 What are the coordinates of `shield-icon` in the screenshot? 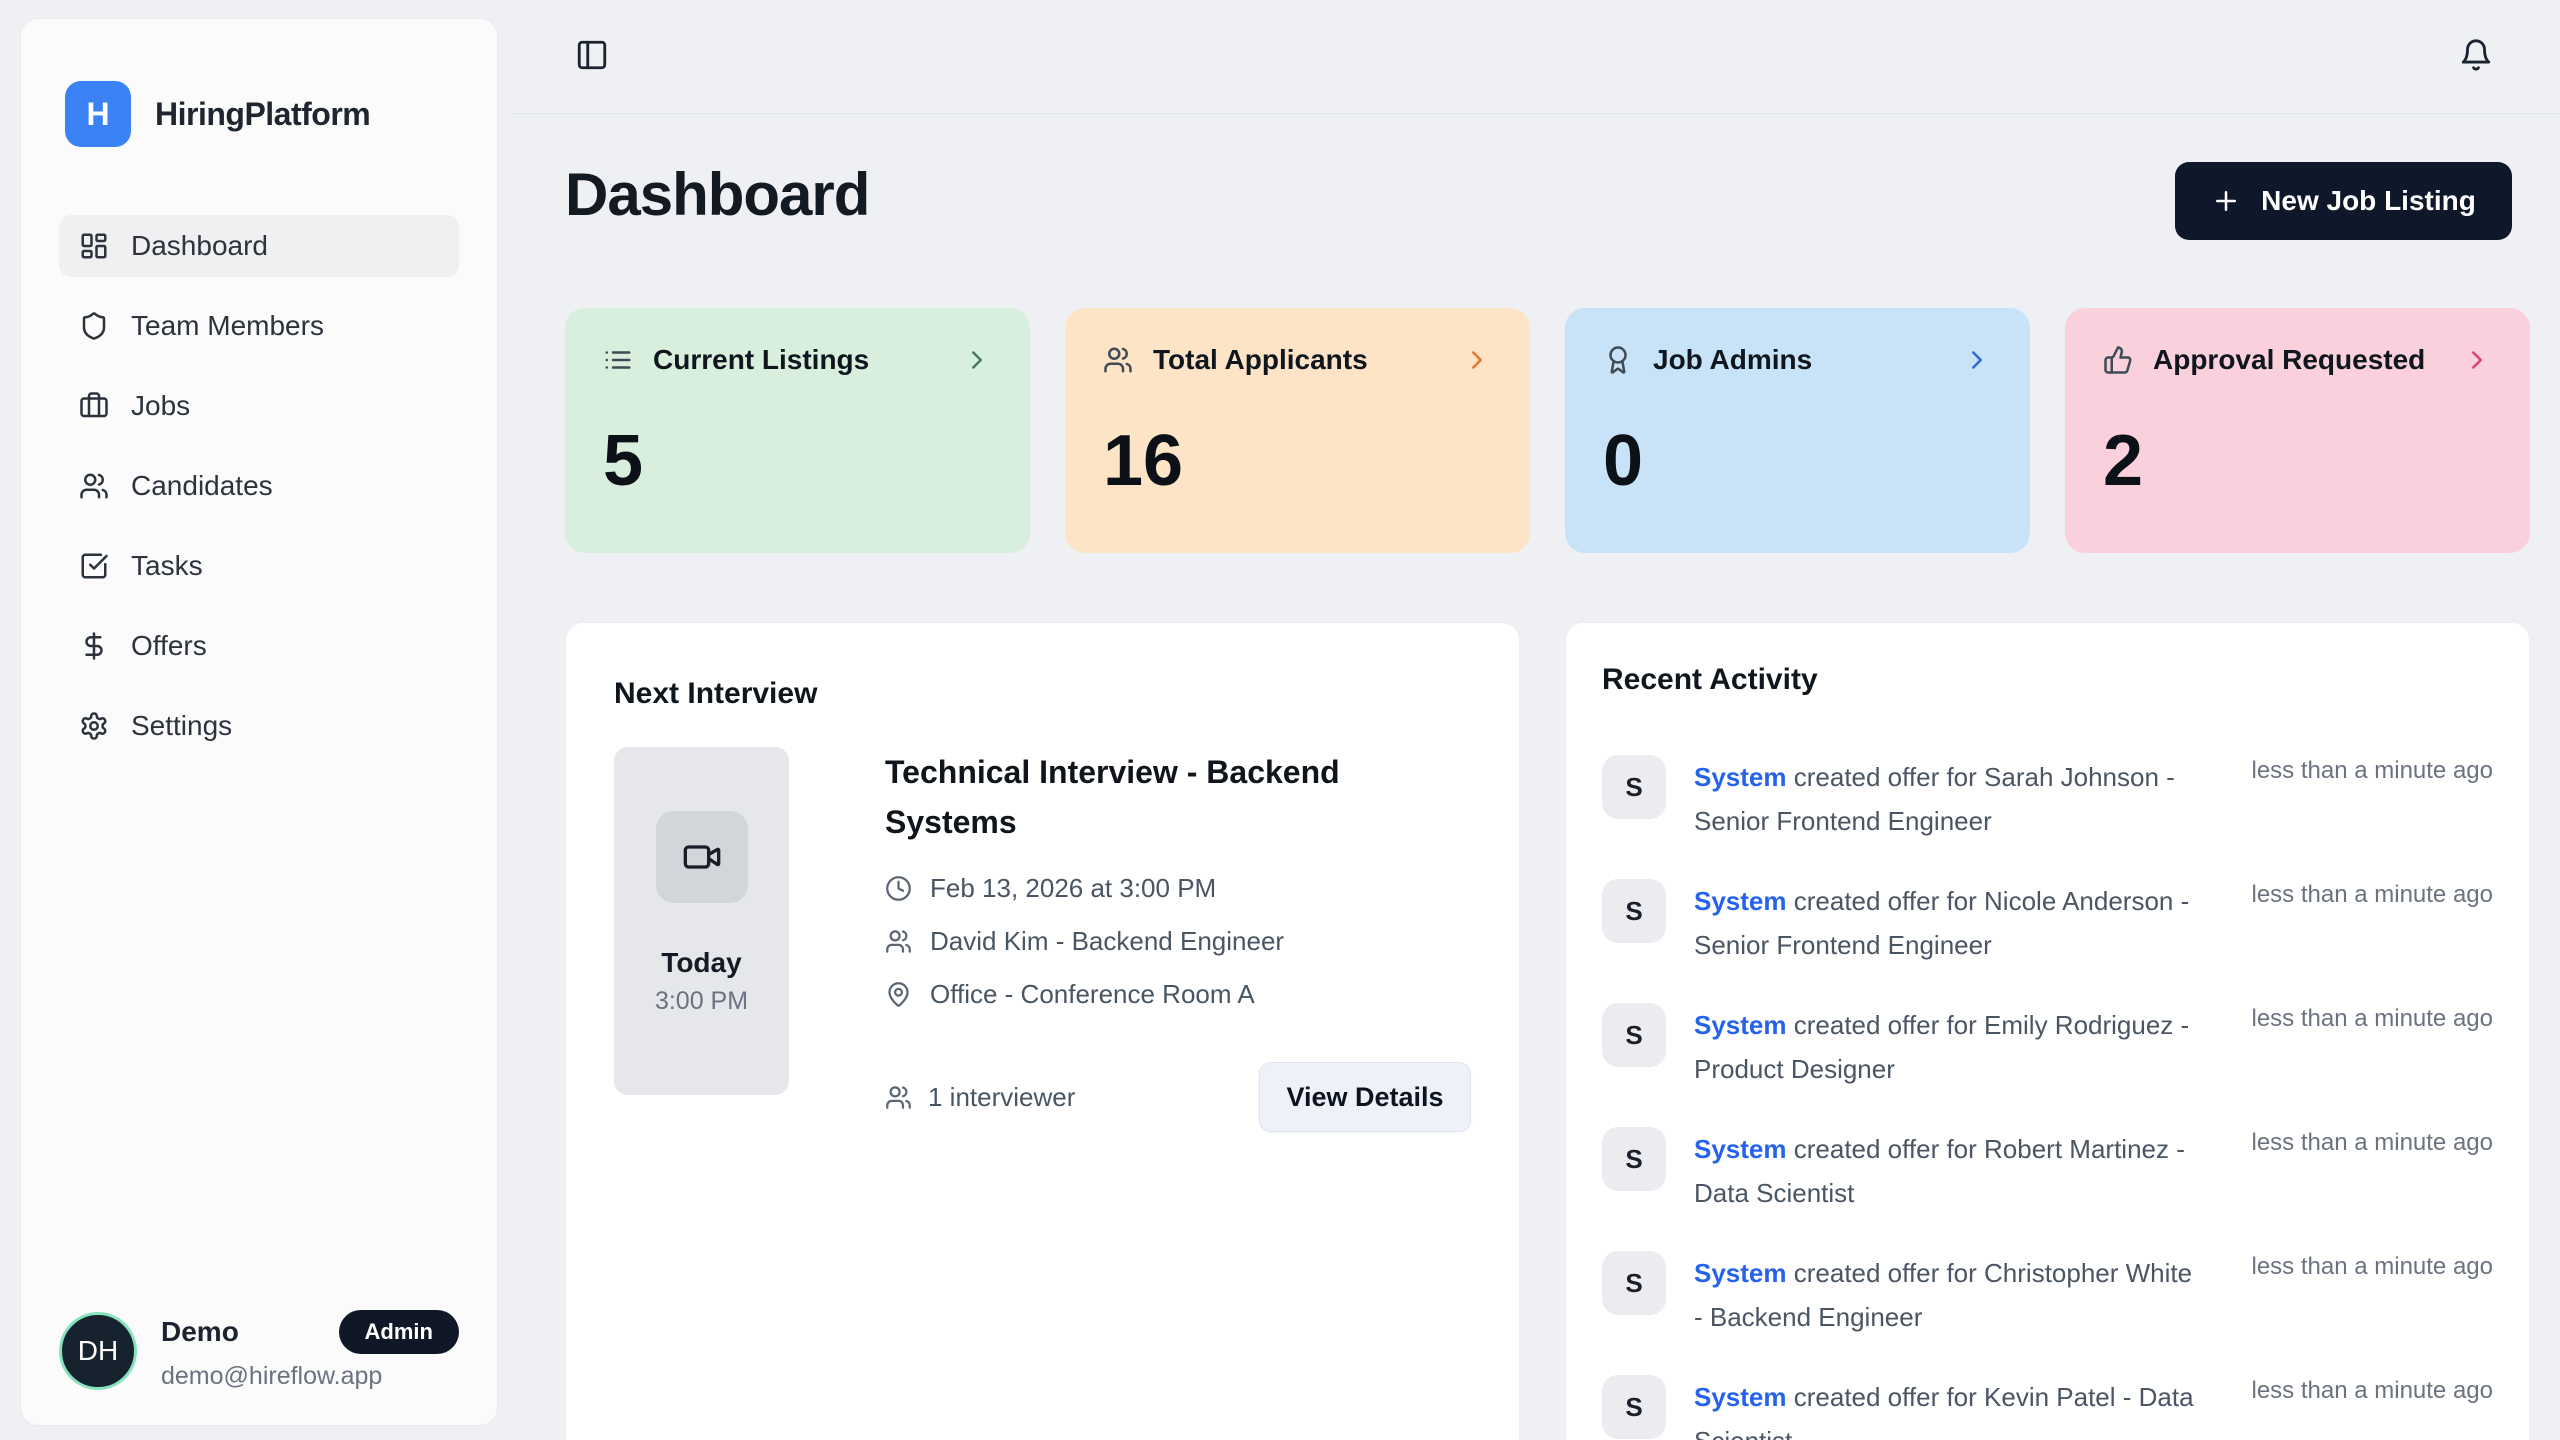 It's located at (94, 326).